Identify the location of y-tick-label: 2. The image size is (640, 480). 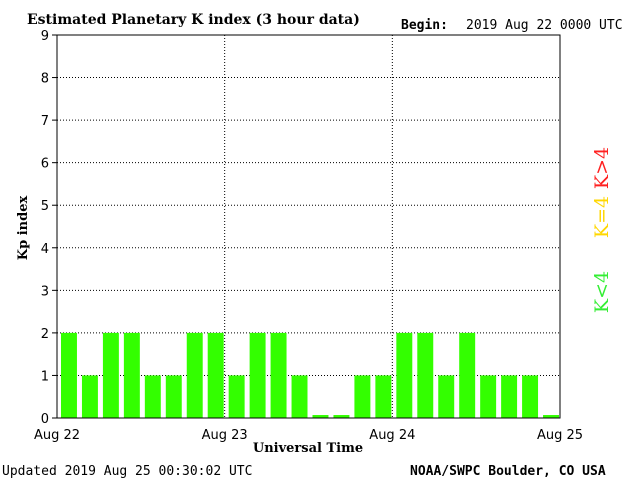
(45, 334).